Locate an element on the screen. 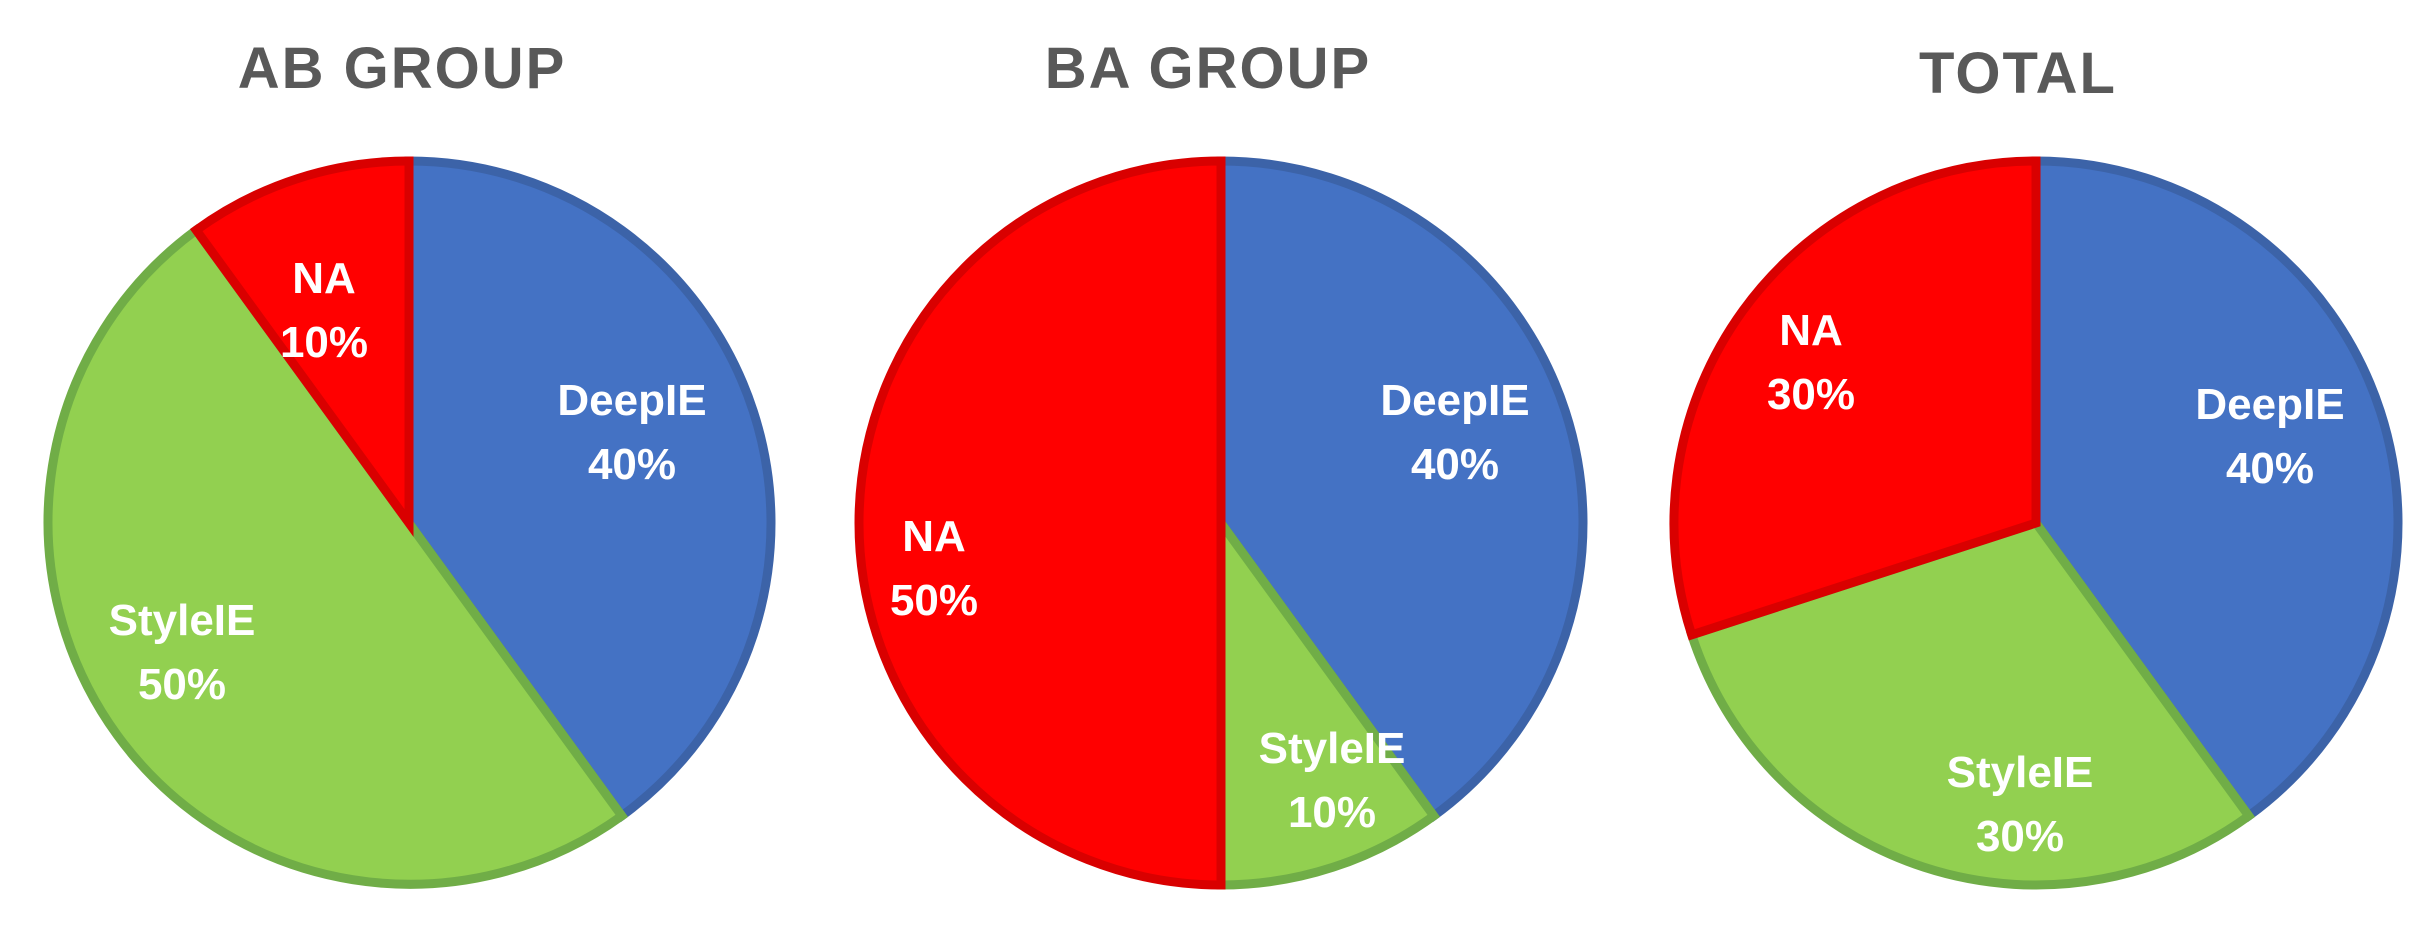 The image size is (2425, 929). slice-value-na: 10% is located at coordinates (324, 342).